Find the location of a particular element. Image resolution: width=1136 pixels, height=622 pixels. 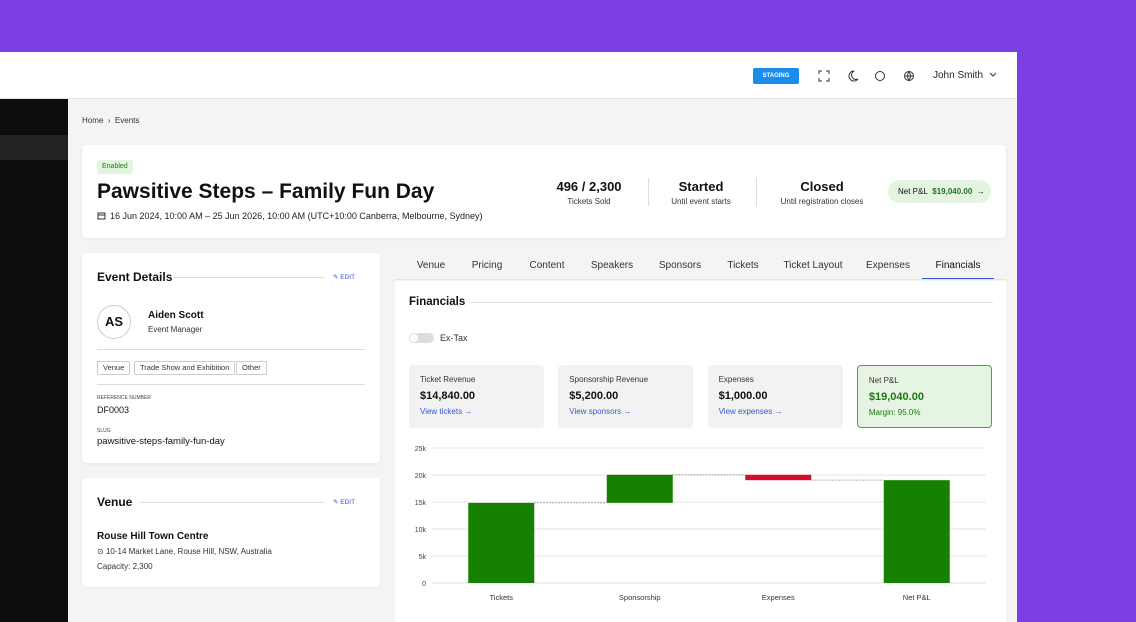

tab: Speakers is located at coordinates (612, 265).